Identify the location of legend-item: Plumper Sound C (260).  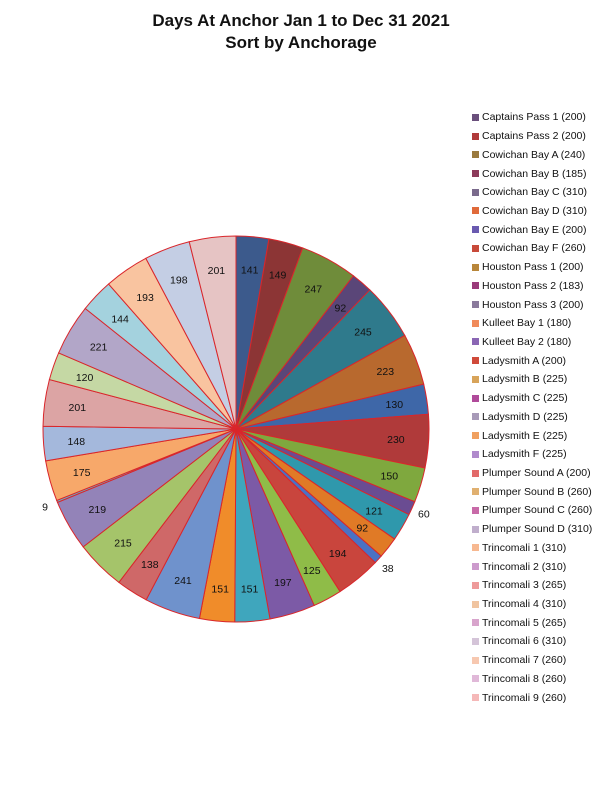
(536, 510).